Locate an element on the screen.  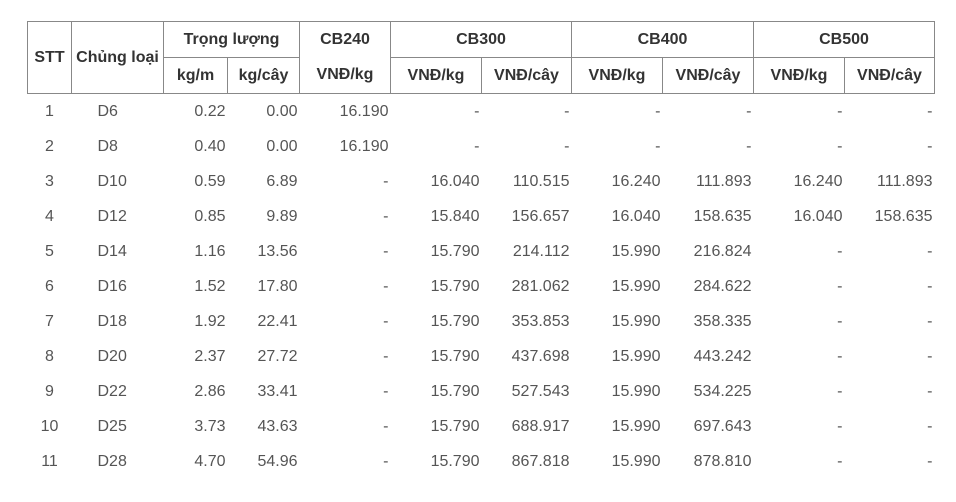
header-cell: CB300 is located at coordinates (481, 39).